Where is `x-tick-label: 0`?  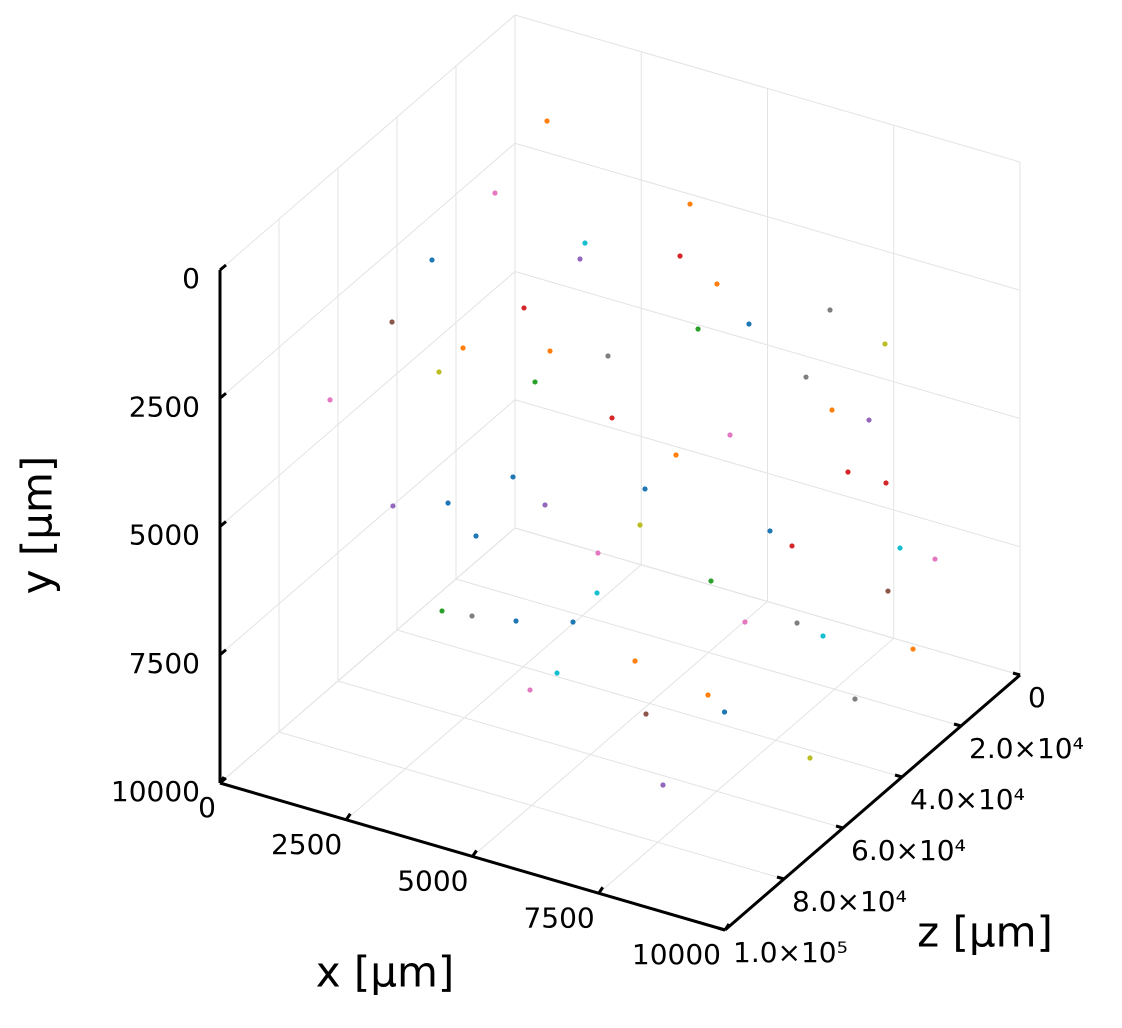 x-tick-label: 0 is located at coordinates (207, 807).